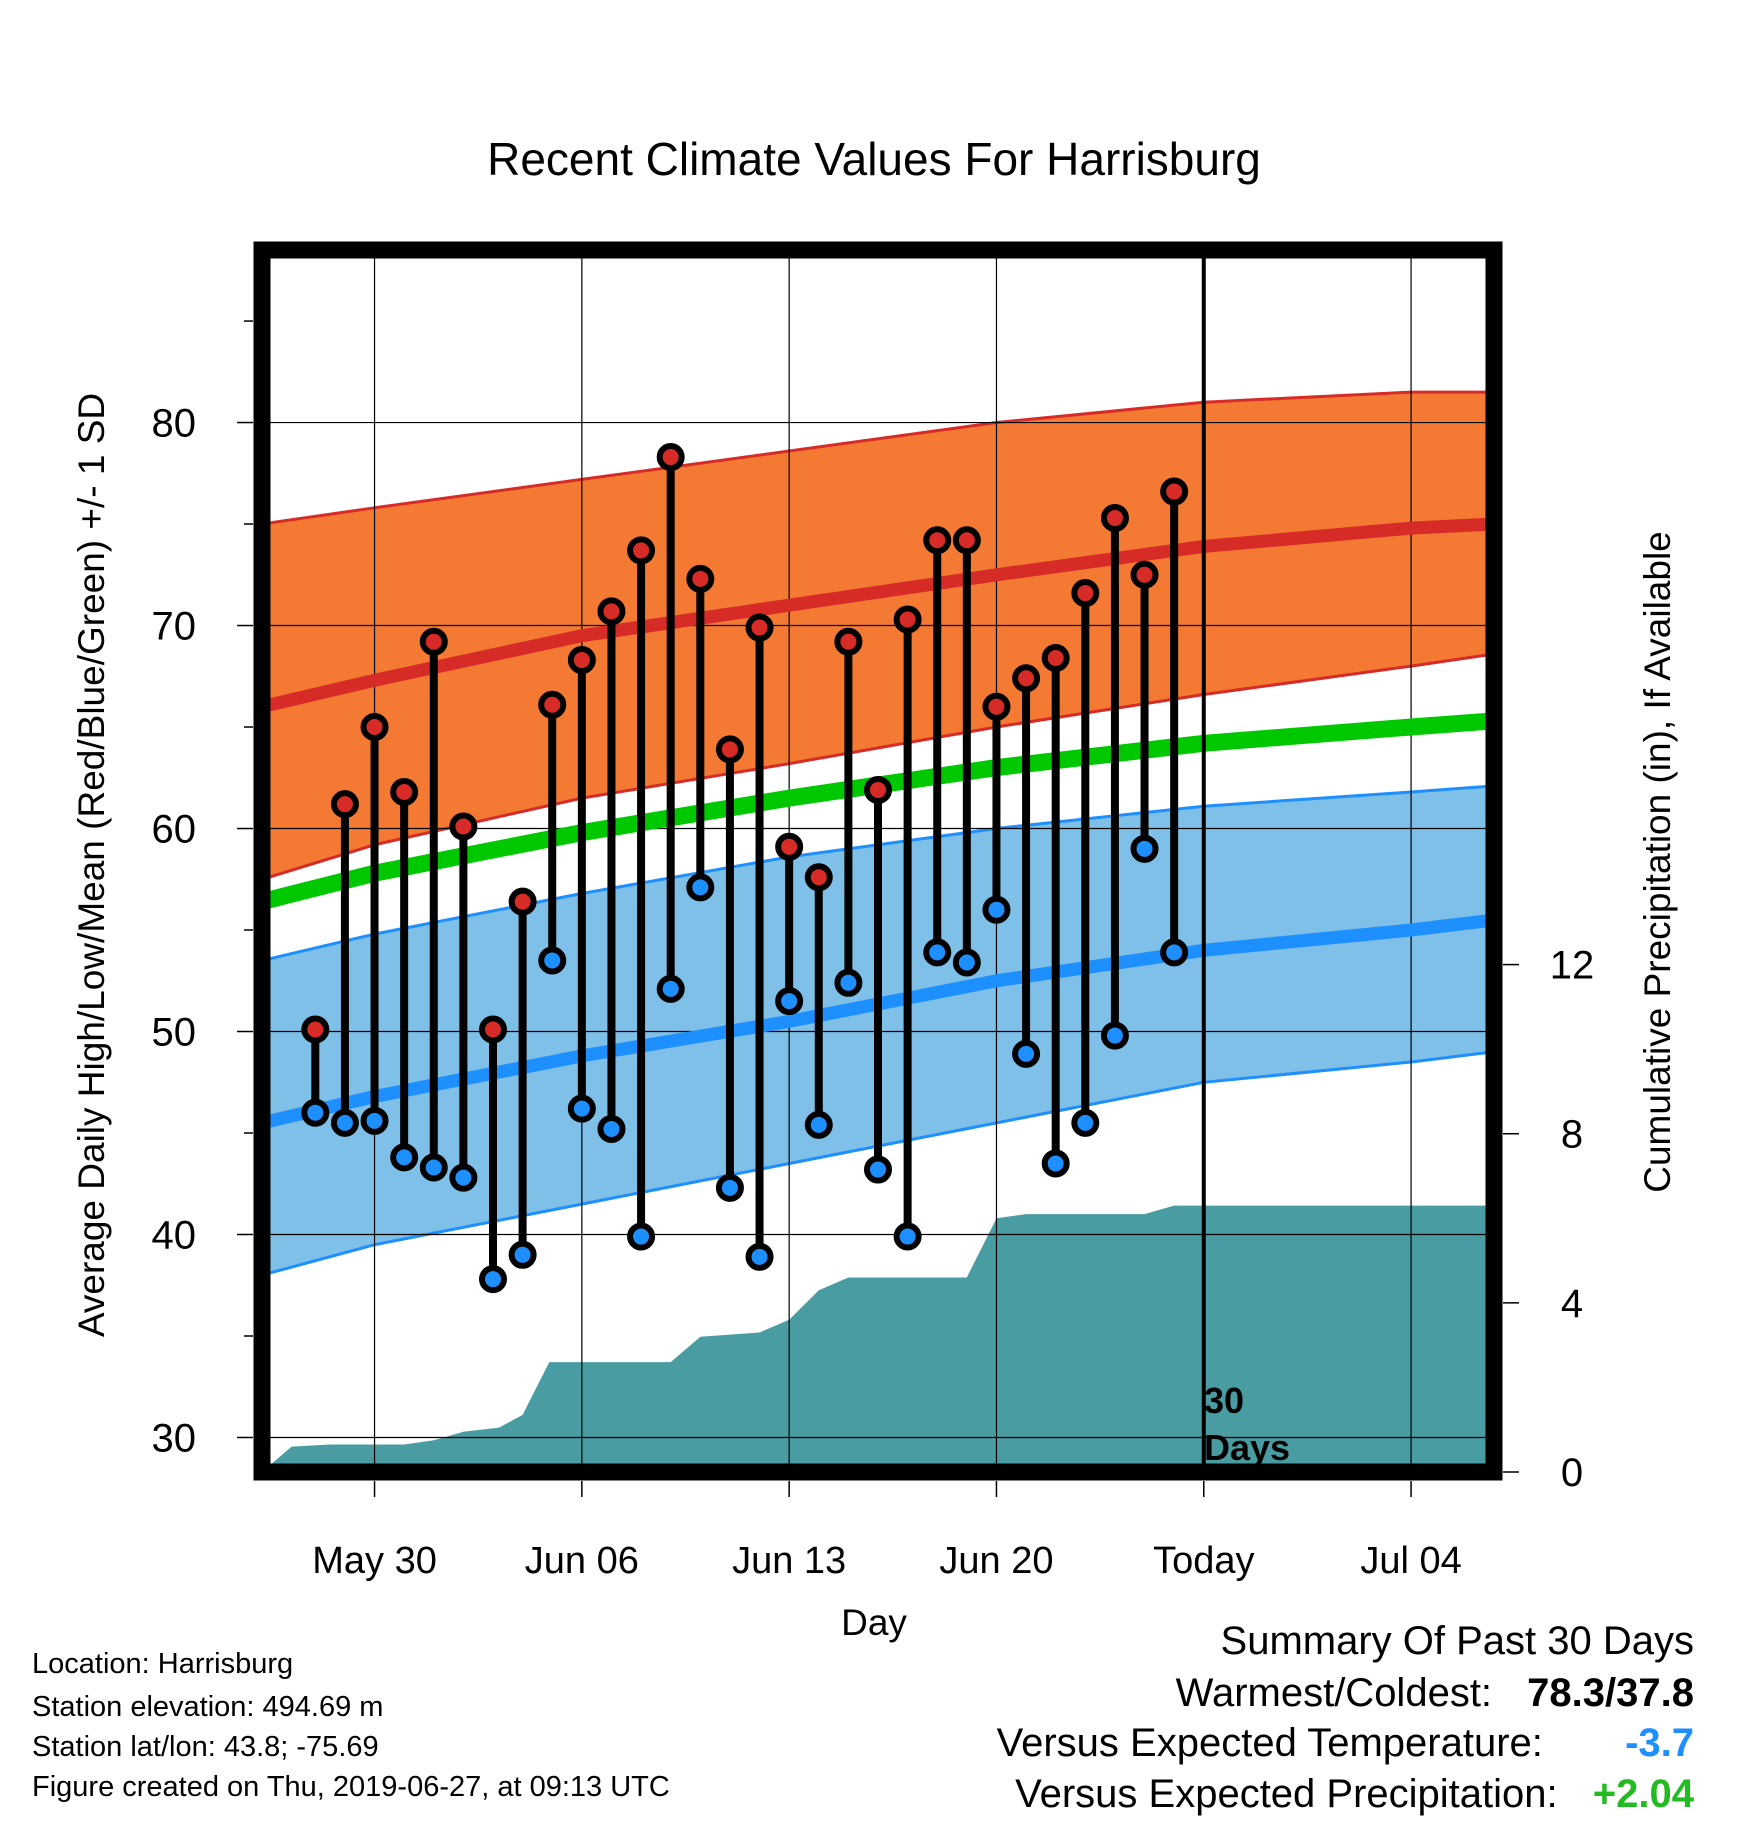 This screenshot has height=1828, width=1748. Describe the element at coordinates (1269, 1743) in the screenshot. I see `temp-label: Versus Expected Temperature:` at that location.